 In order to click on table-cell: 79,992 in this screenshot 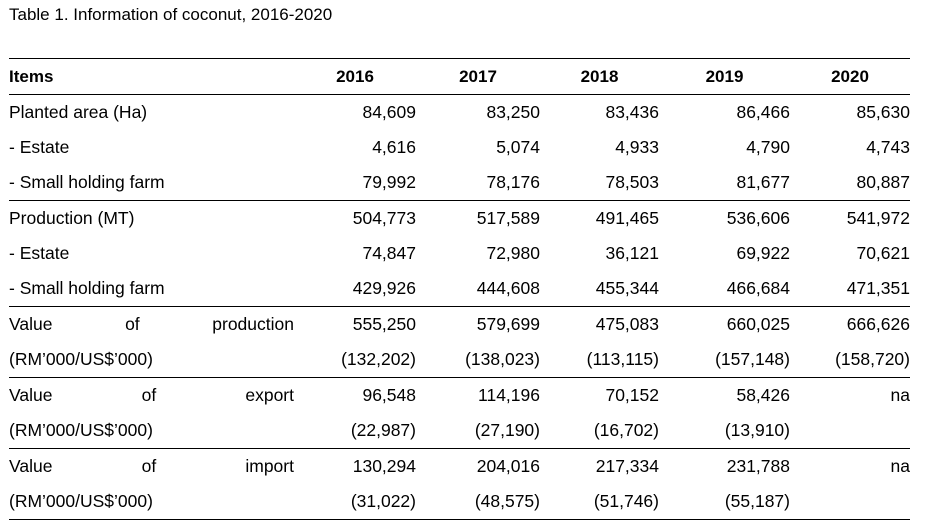, I will do `click(389, 182)`.